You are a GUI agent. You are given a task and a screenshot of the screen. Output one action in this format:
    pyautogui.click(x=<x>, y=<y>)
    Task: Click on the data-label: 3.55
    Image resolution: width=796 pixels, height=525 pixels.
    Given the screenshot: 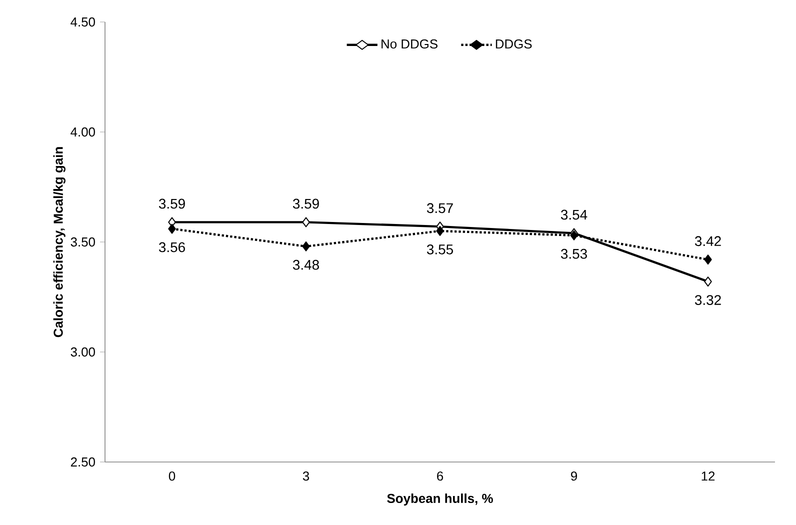 What is the action you would take?
    pyautogui.click(x=439, y=249)
    